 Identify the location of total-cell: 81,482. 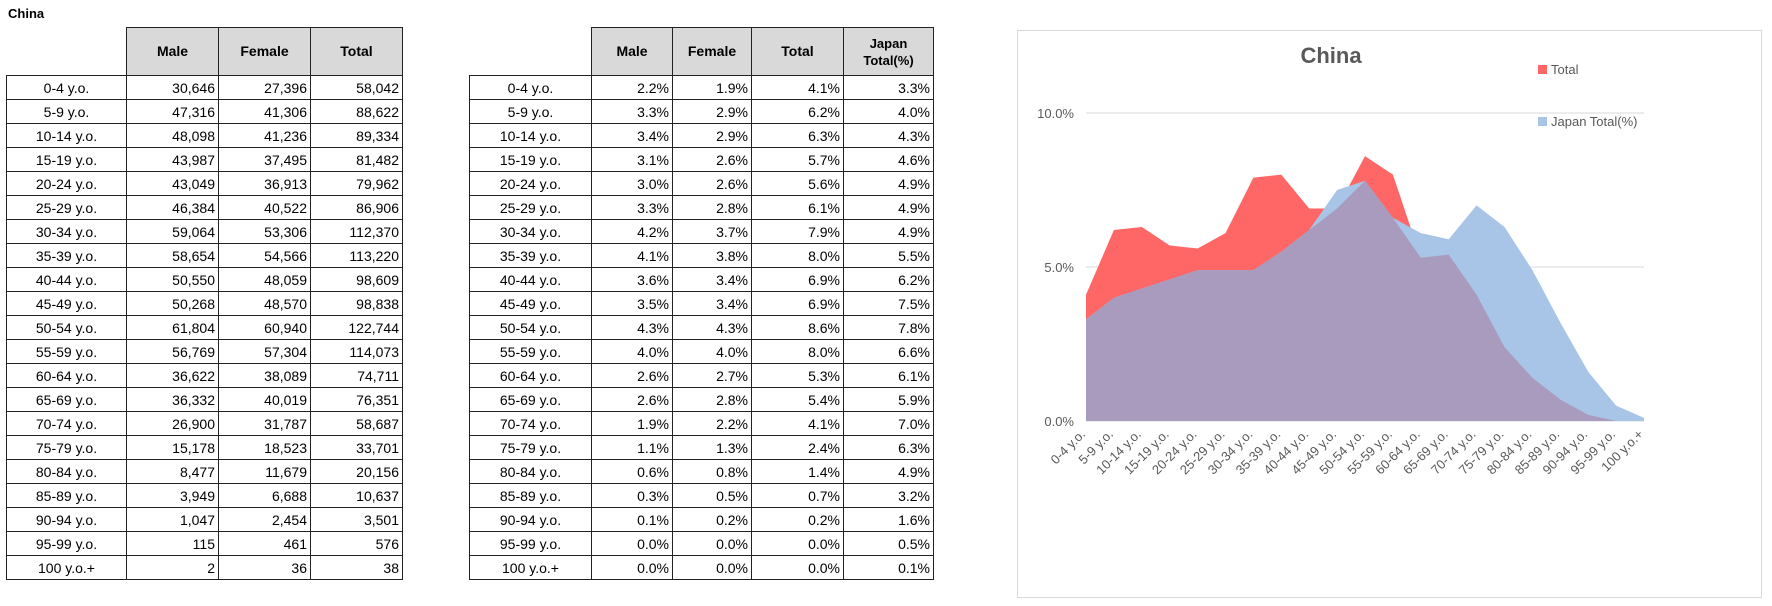
(356, 159).